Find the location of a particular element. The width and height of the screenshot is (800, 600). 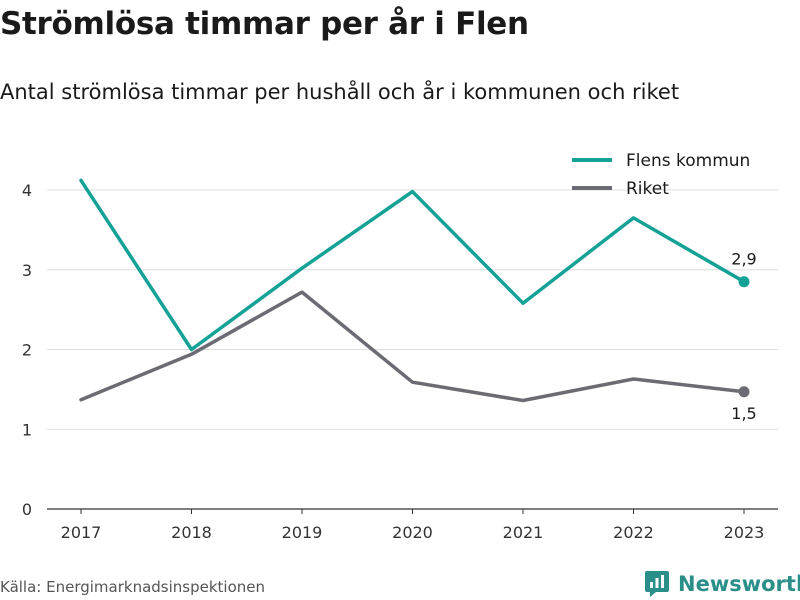

x-tick-label: 2021 is located at coordinates (523, 532).